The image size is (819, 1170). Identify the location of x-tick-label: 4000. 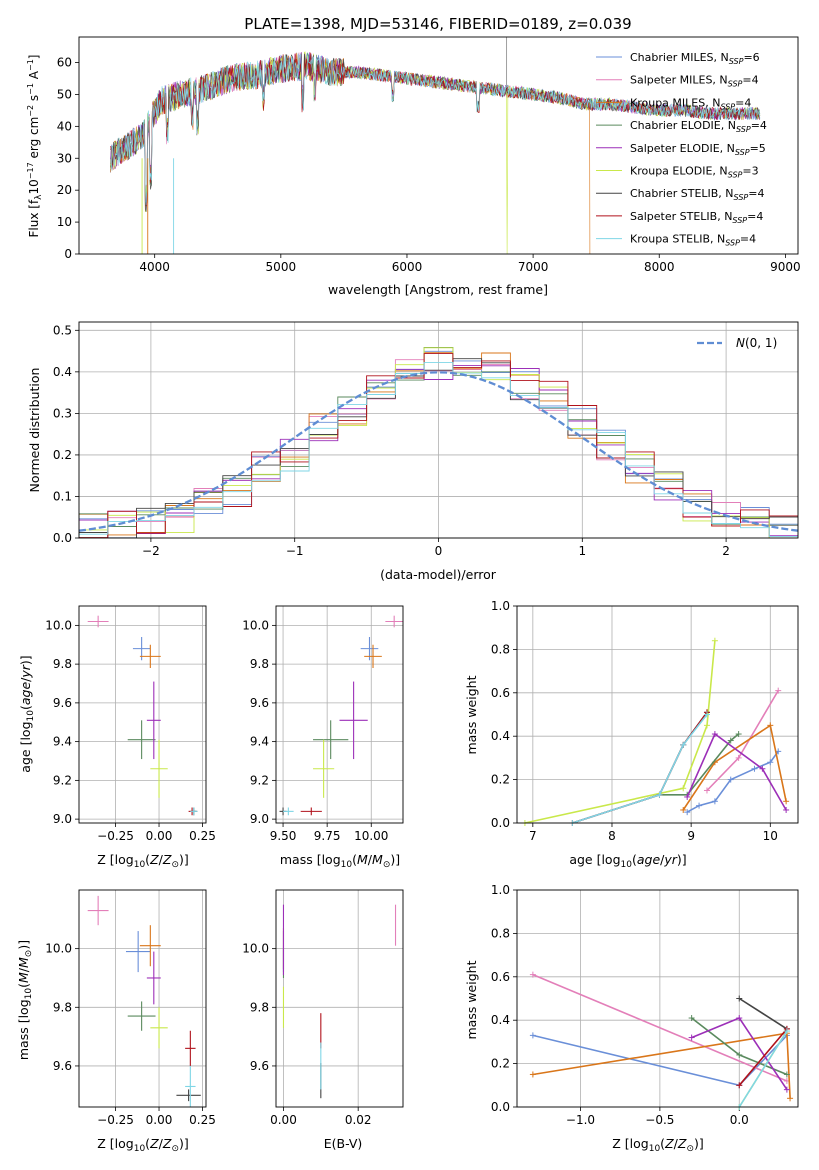
(154, 267).